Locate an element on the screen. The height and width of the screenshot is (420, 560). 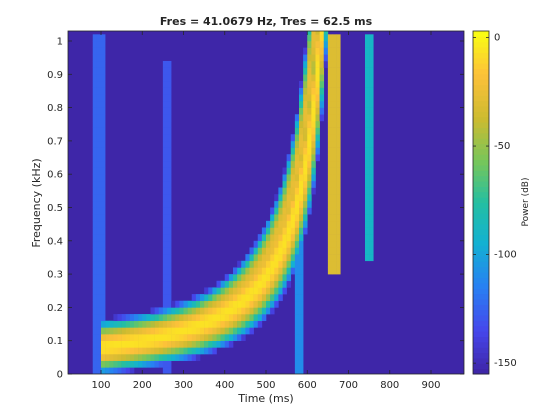
x-tick-label: 900 is located at coordinates (430, 385).